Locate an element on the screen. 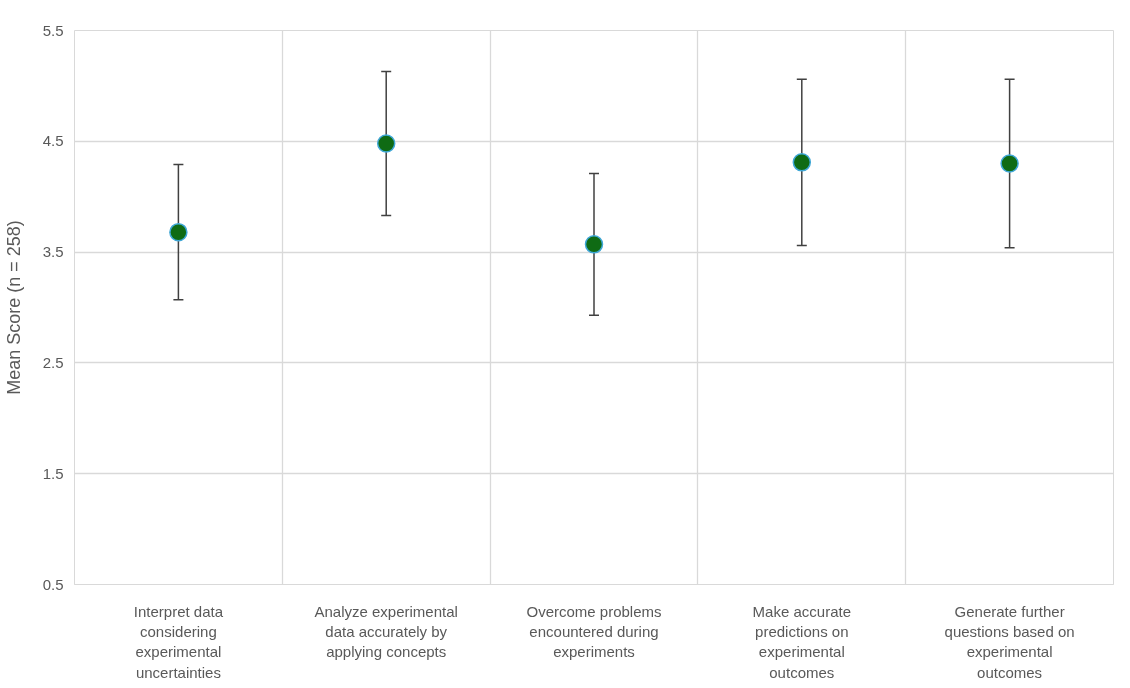 The image size is (1130, 688). y-tick-label: 3.5 is located at coordinates (53, 252).